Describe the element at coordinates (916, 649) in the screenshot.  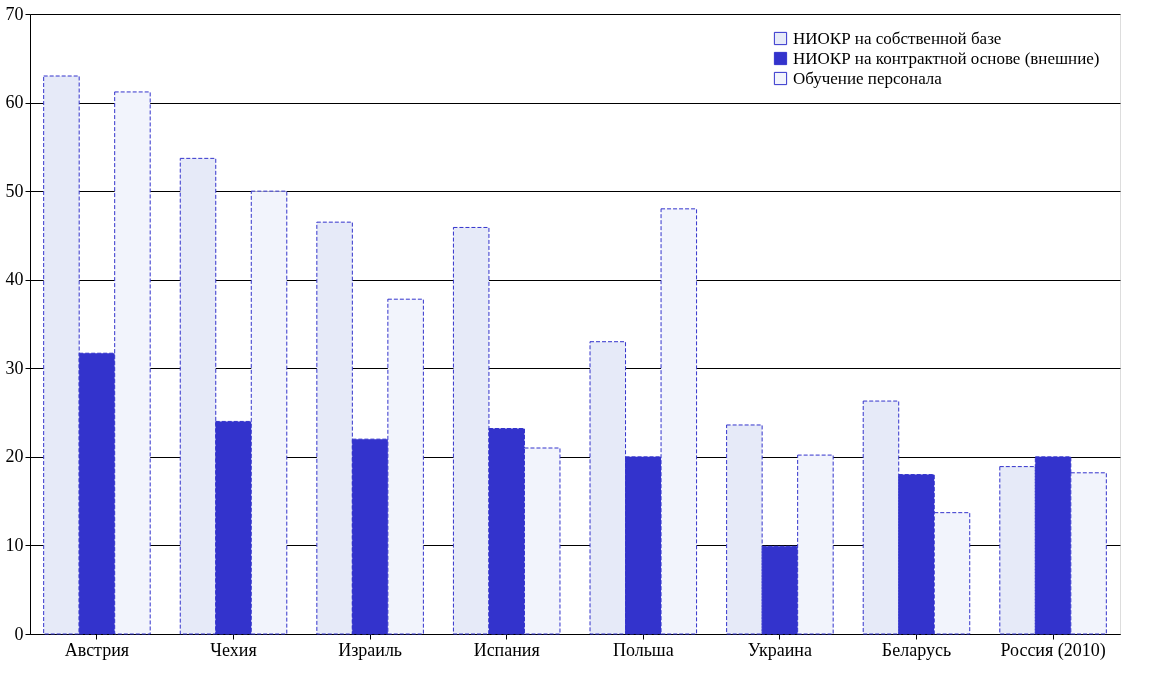
I see `x-tick-label: Беларусь` at that location.